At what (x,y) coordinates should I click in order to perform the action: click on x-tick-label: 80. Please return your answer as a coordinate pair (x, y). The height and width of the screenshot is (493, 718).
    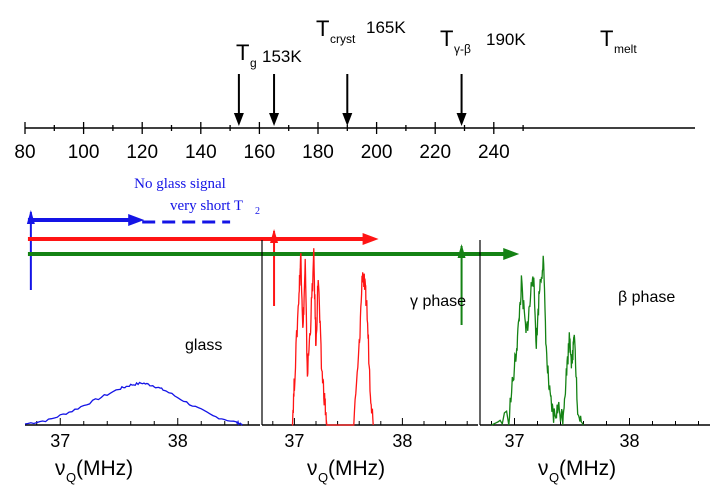
    Looking at the image, I should click on (24, 152).